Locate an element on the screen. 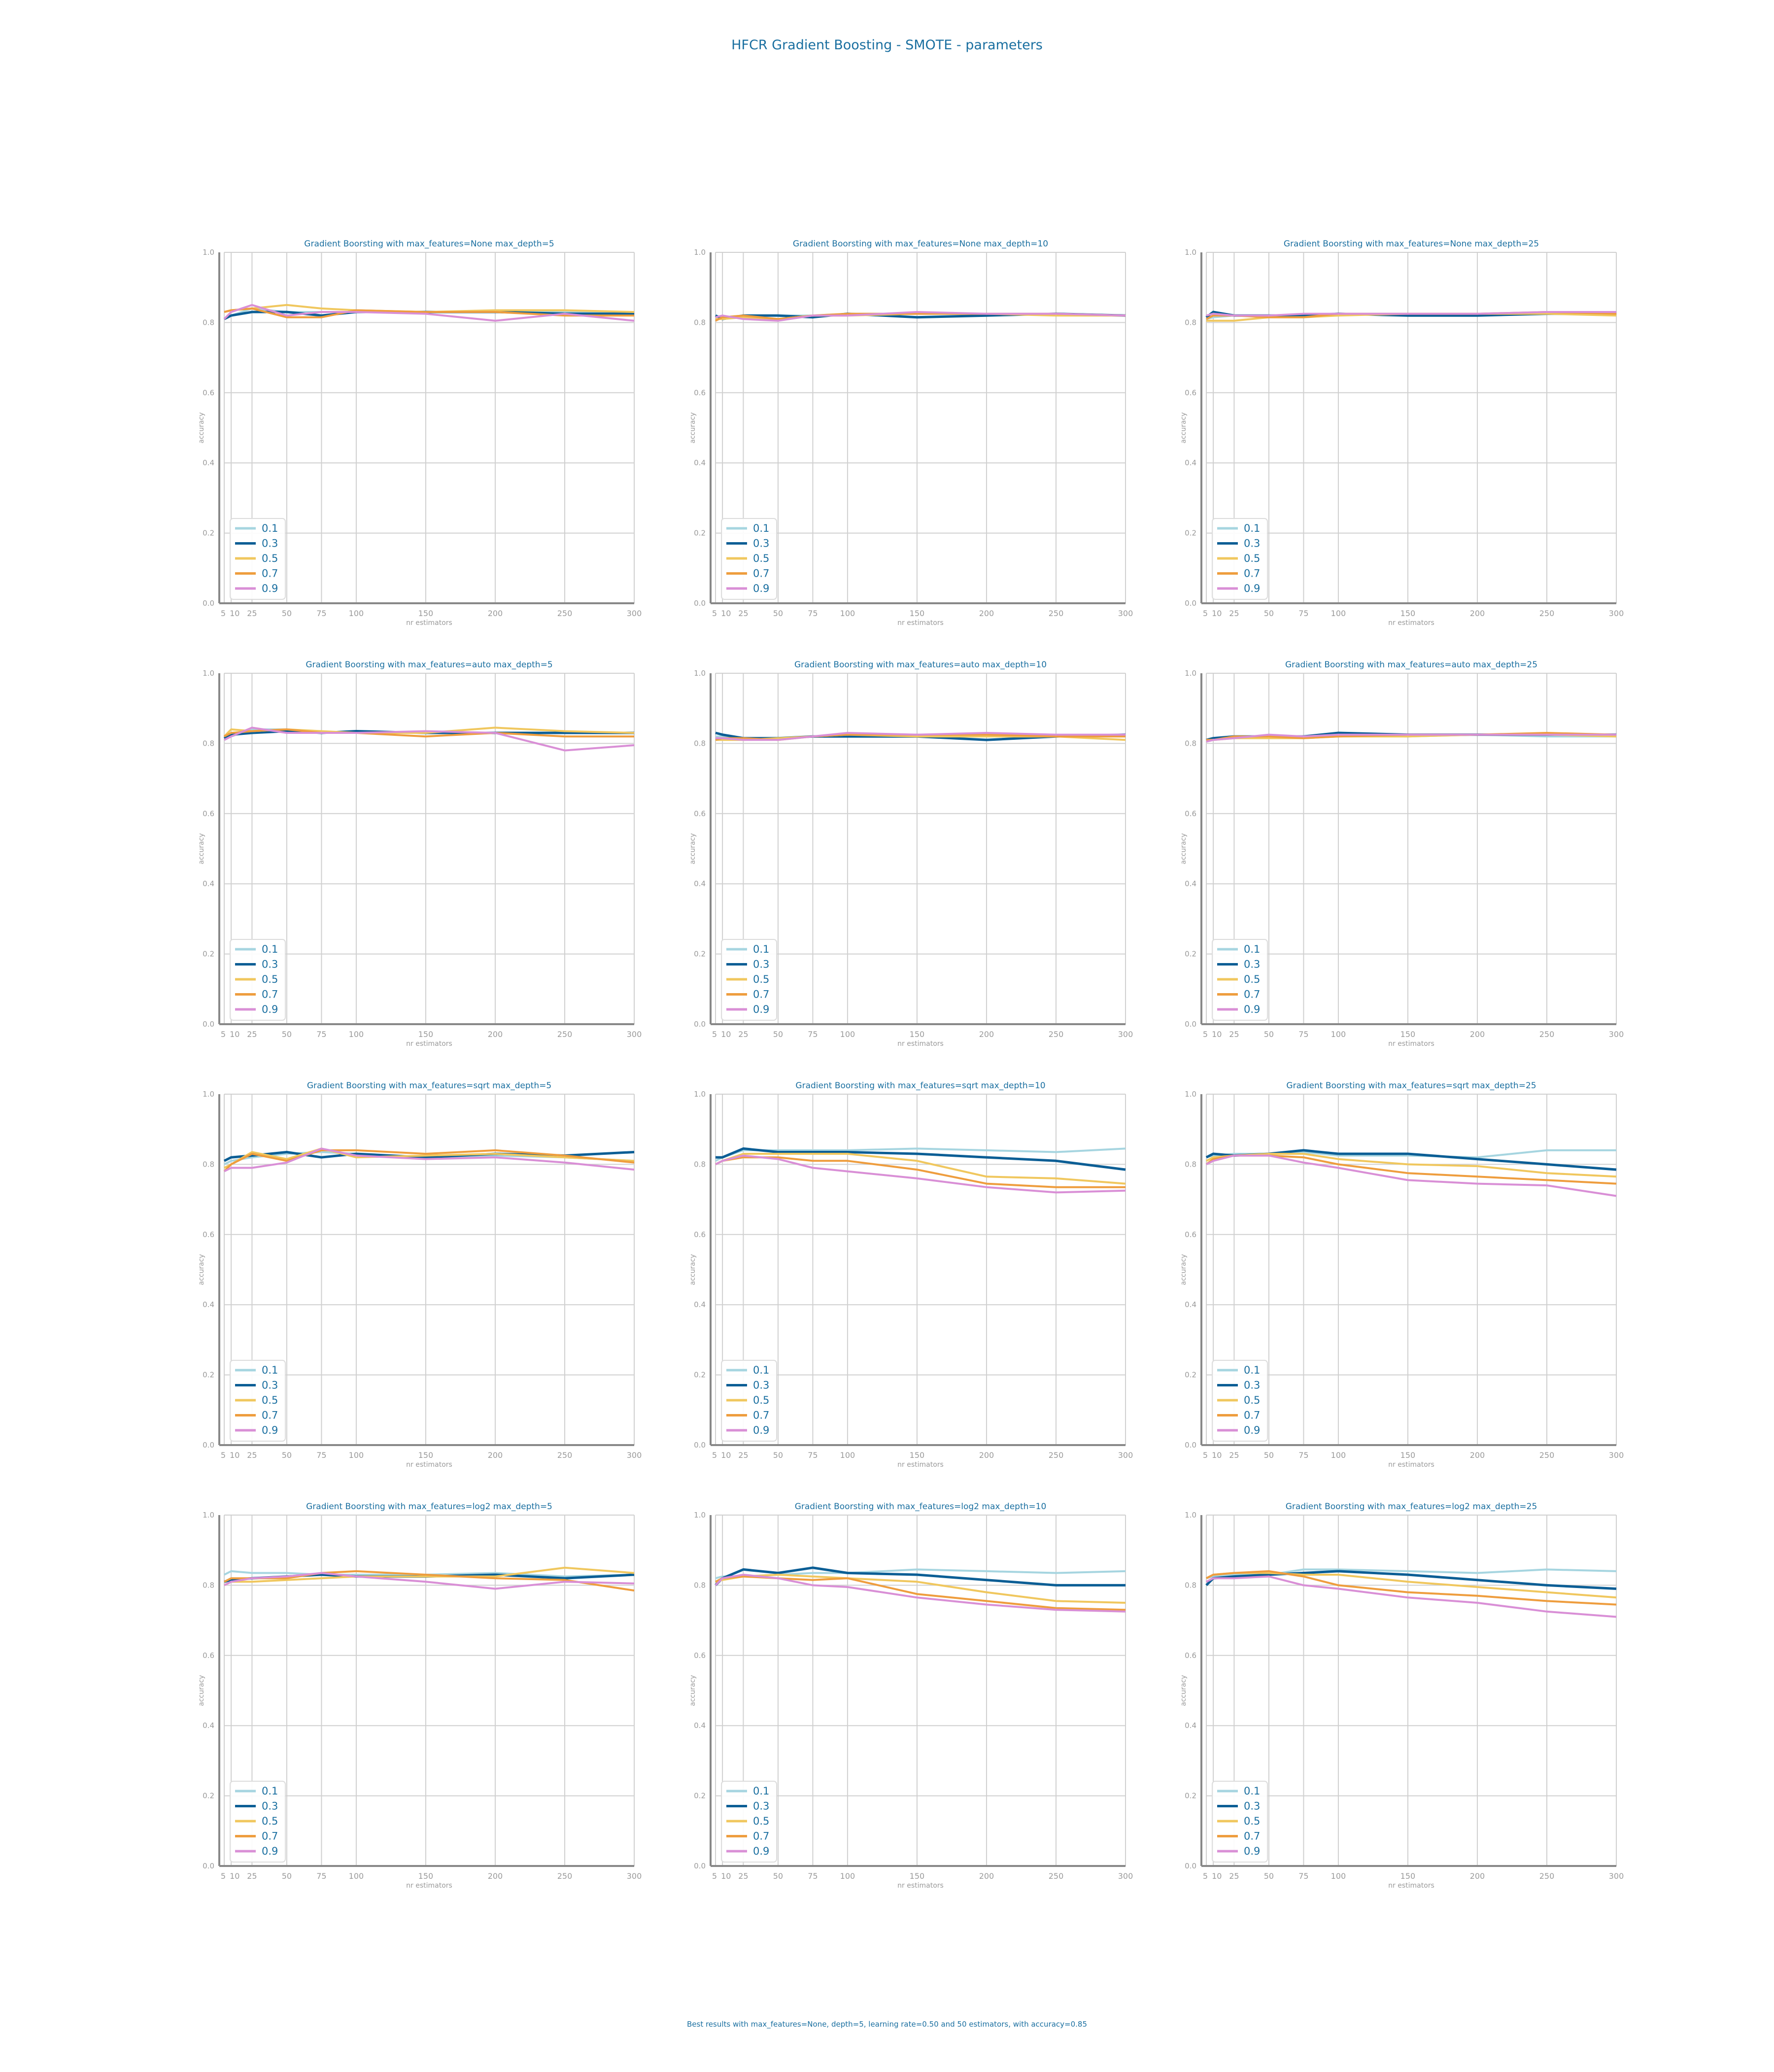 This screenshot has width=1774, height=2072. x-tick-label: 100 is located at coordinates (1338, 1876).